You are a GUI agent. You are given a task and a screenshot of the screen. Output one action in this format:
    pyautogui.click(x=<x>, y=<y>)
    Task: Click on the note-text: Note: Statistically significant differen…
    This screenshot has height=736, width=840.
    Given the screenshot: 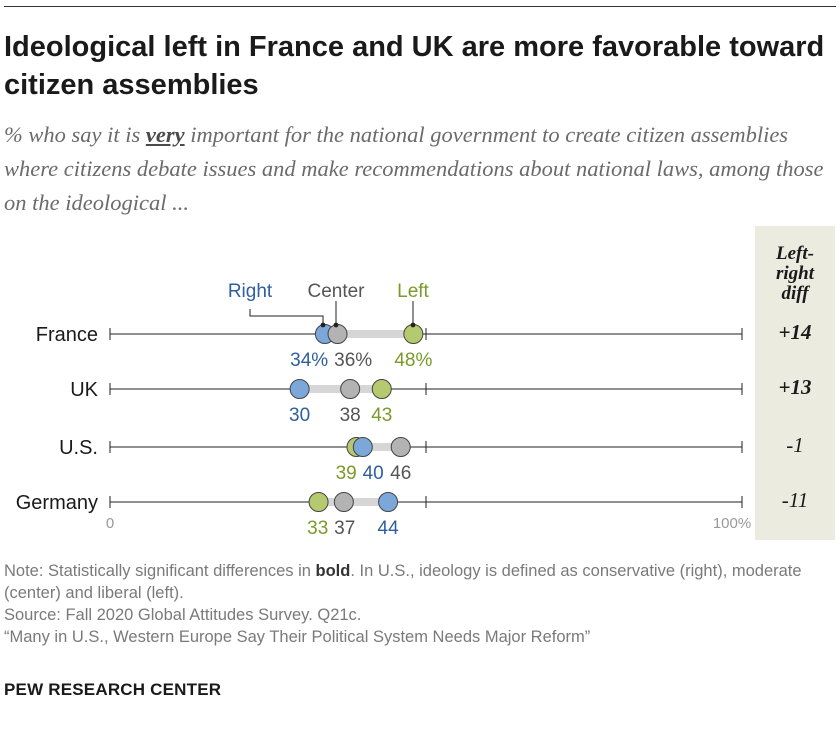 What is the action you would take?
    pyautogui.click(x=419, y=582)
    